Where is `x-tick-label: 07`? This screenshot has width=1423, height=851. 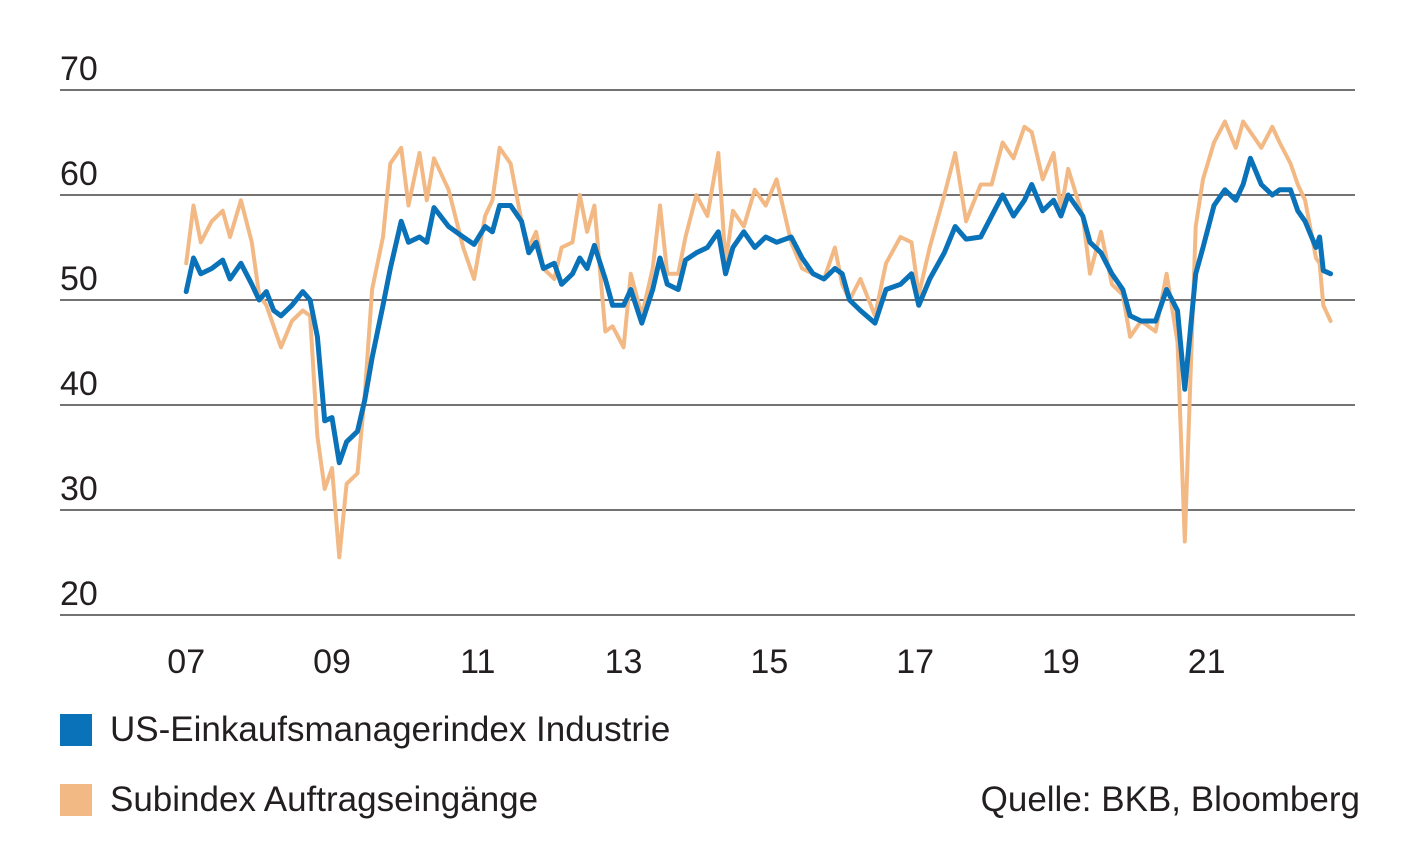
x-tick-label: 07 is located at coordinates (186, 662).